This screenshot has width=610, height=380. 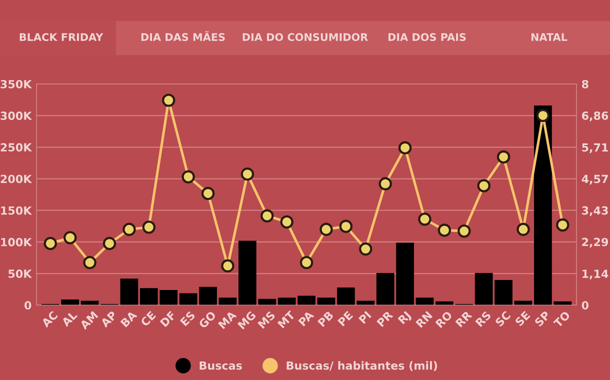 I want to click on legend-label: Buscas/ habitantes (mil), so click(x=361, y=366).